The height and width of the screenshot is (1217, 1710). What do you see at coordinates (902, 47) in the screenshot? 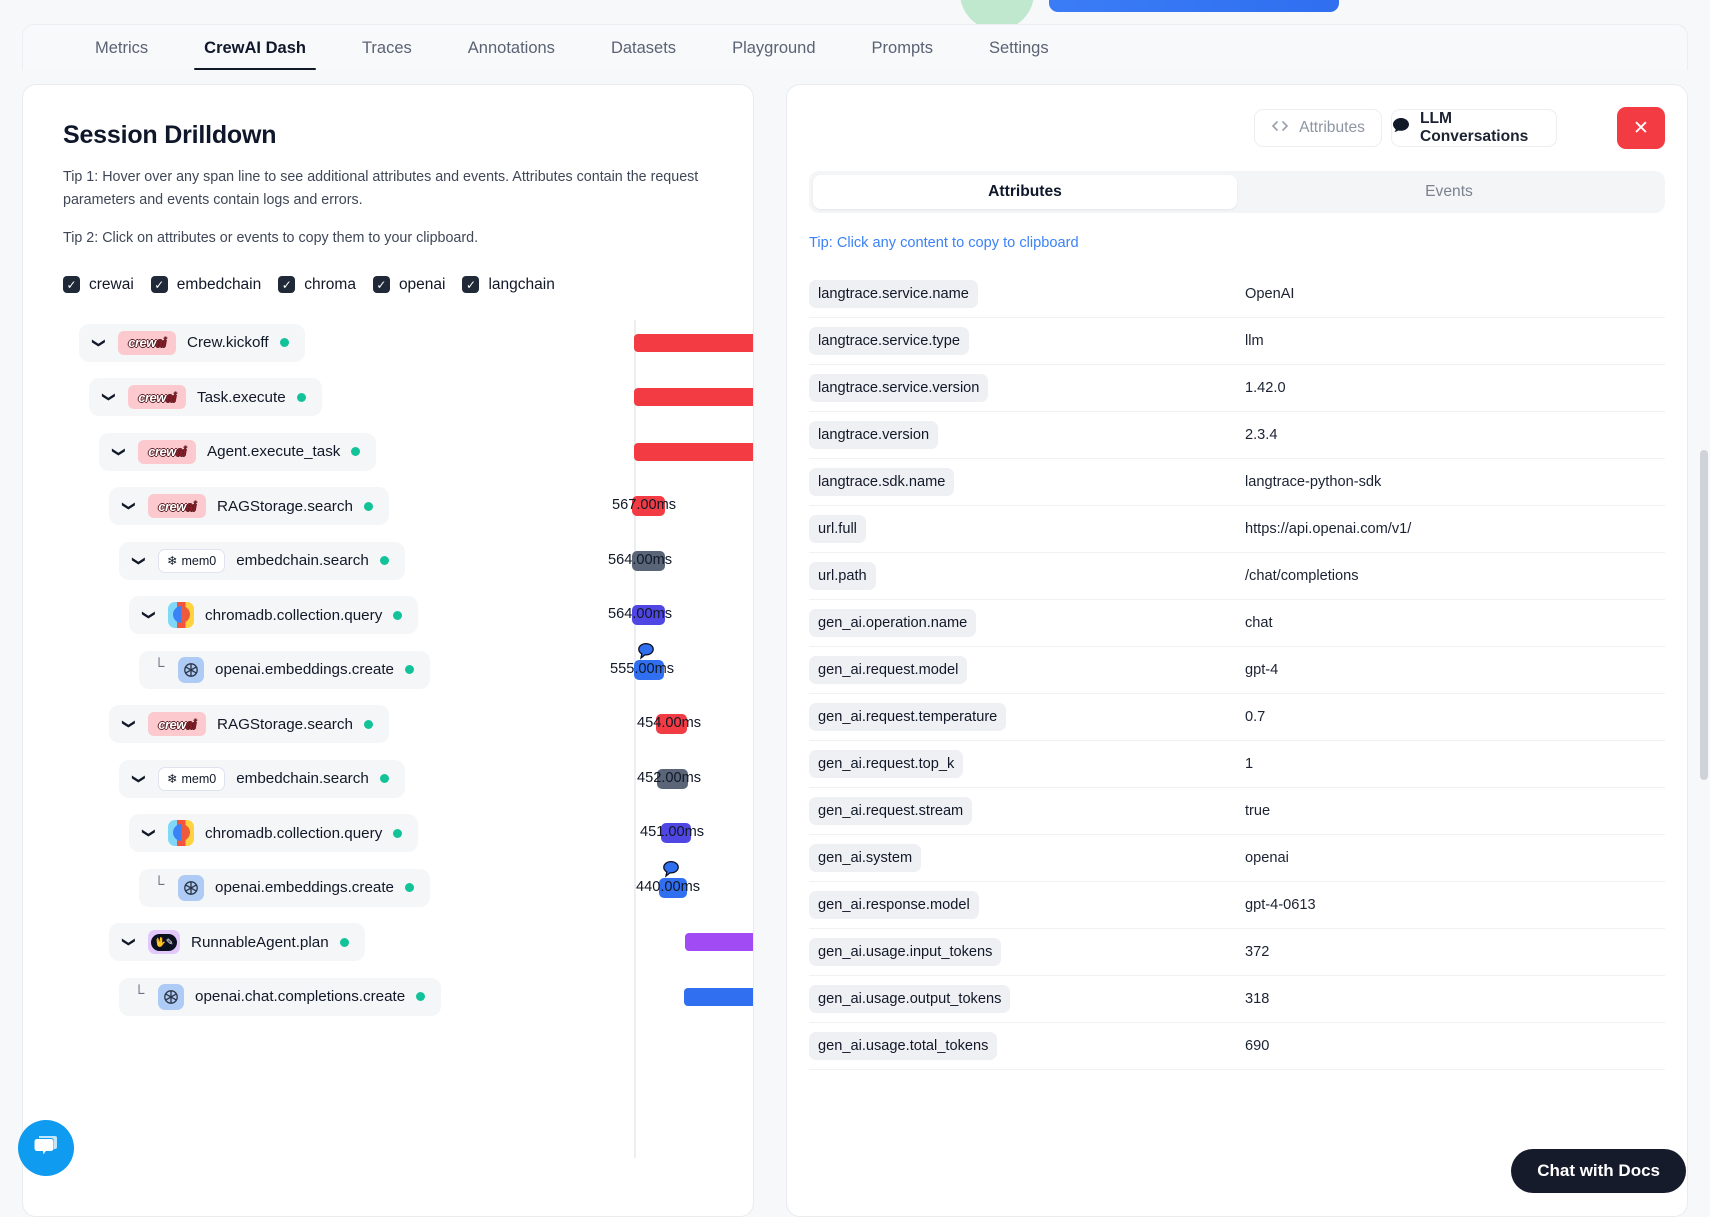
I see `tab-prompts: Prompts` at bounding box center [902, 47].